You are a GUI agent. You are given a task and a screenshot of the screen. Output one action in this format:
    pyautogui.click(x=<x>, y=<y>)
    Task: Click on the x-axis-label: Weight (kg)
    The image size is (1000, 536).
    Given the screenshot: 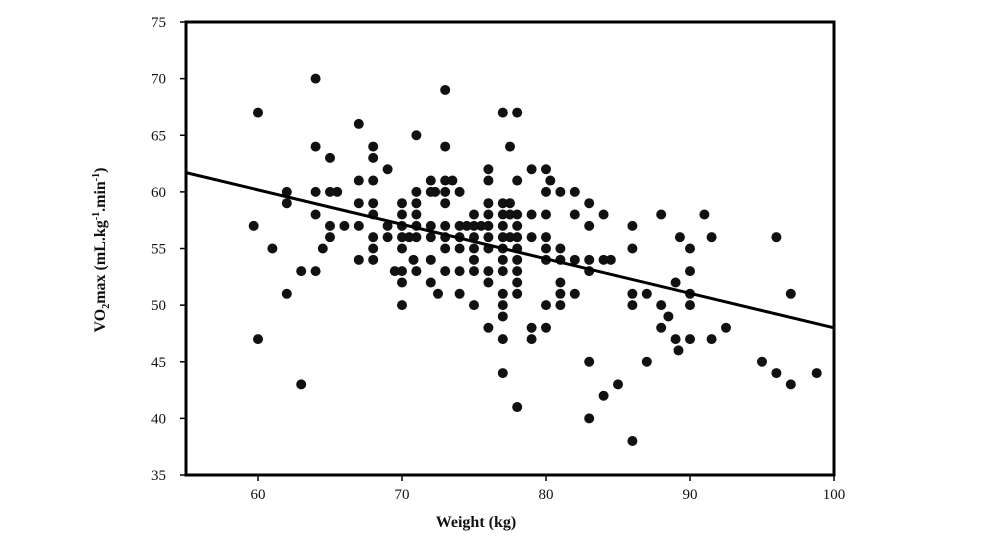 What is the action you would take?
    pyautogui.click(x=476, y=522)
    